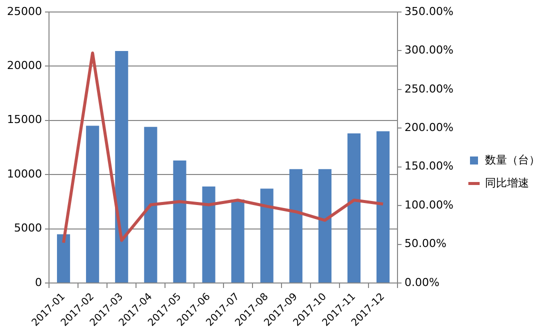  What do you see at coordinates (24, 119) in the screenshot?
I see `y-tick-label: 15000` at bounding box center [24, 119].